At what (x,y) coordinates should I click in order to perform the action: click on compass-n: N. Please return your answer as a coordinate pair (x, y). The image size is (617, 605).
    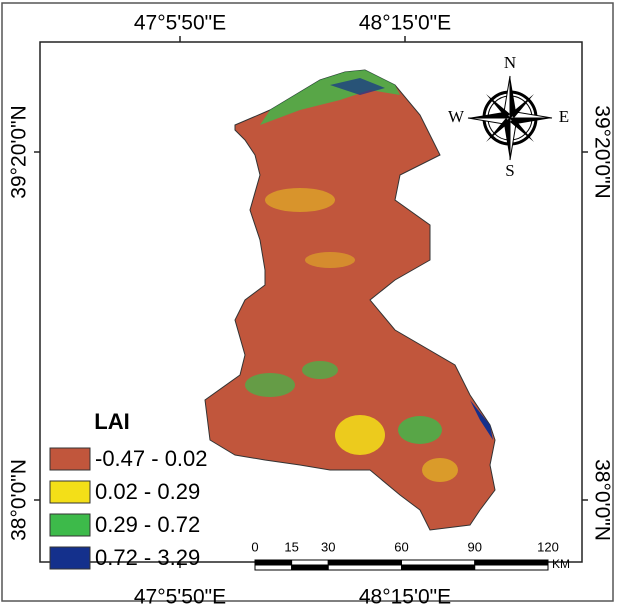
    Looking at the image, I should click on (510, 62).